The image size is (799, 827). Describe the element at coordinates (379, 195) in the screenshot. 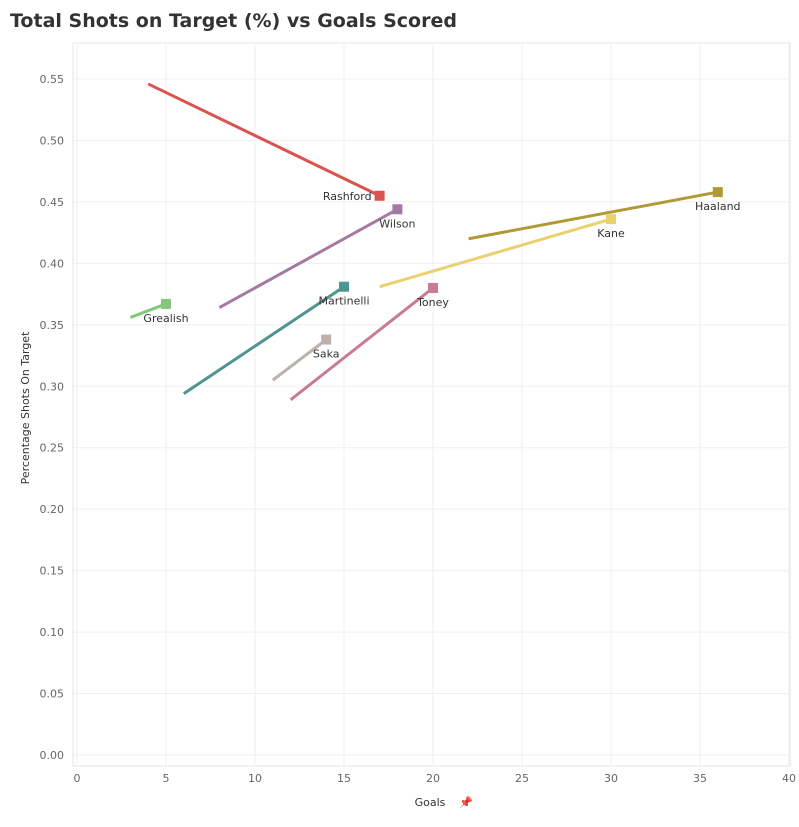

I see `series-marker-rashford` at that location.